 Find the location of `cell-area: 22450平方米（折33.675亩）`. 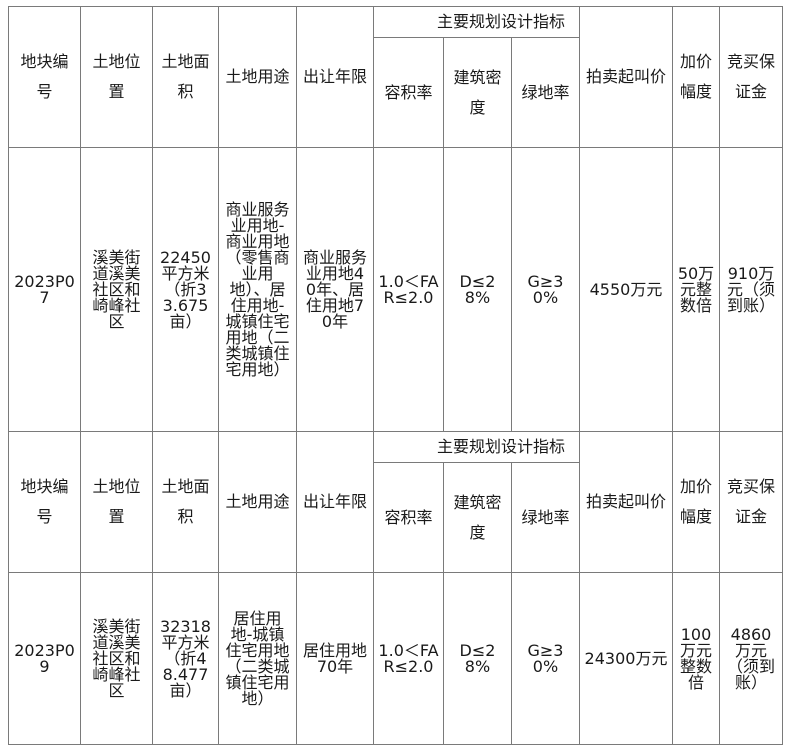

cell-area: 22450平方米（折33.675亩） is located at coordinates (185, 289).